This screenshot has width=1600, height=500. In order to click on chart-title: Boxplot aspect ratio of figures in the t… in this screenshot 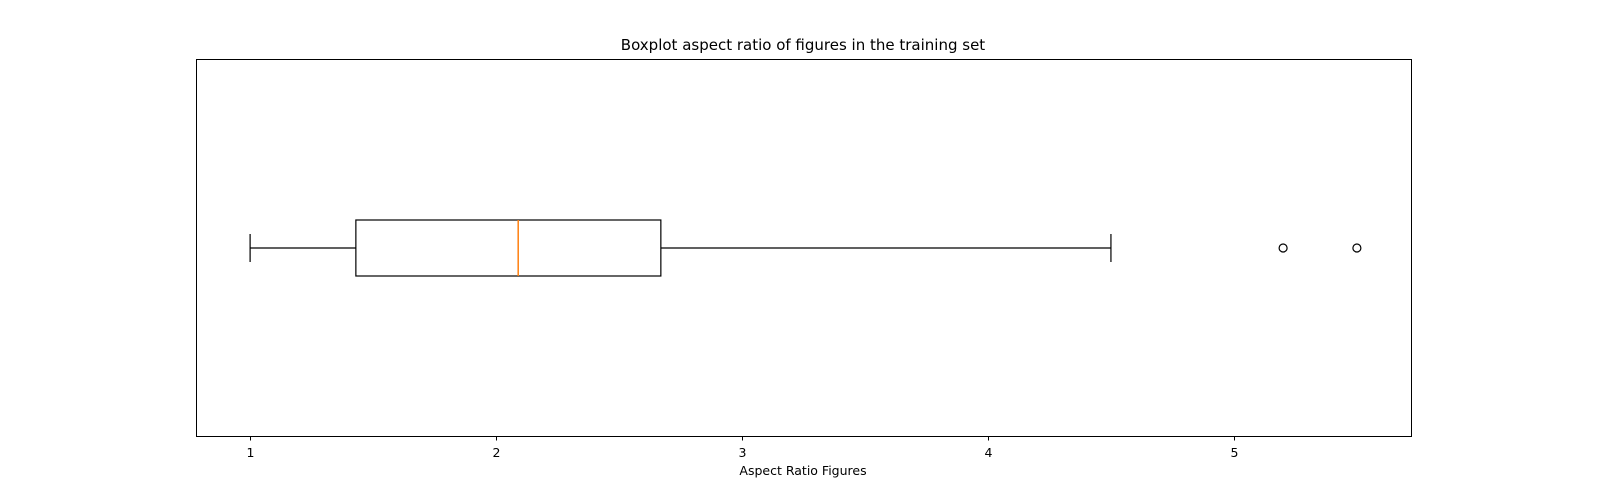, I will do `click(803, 45)`.